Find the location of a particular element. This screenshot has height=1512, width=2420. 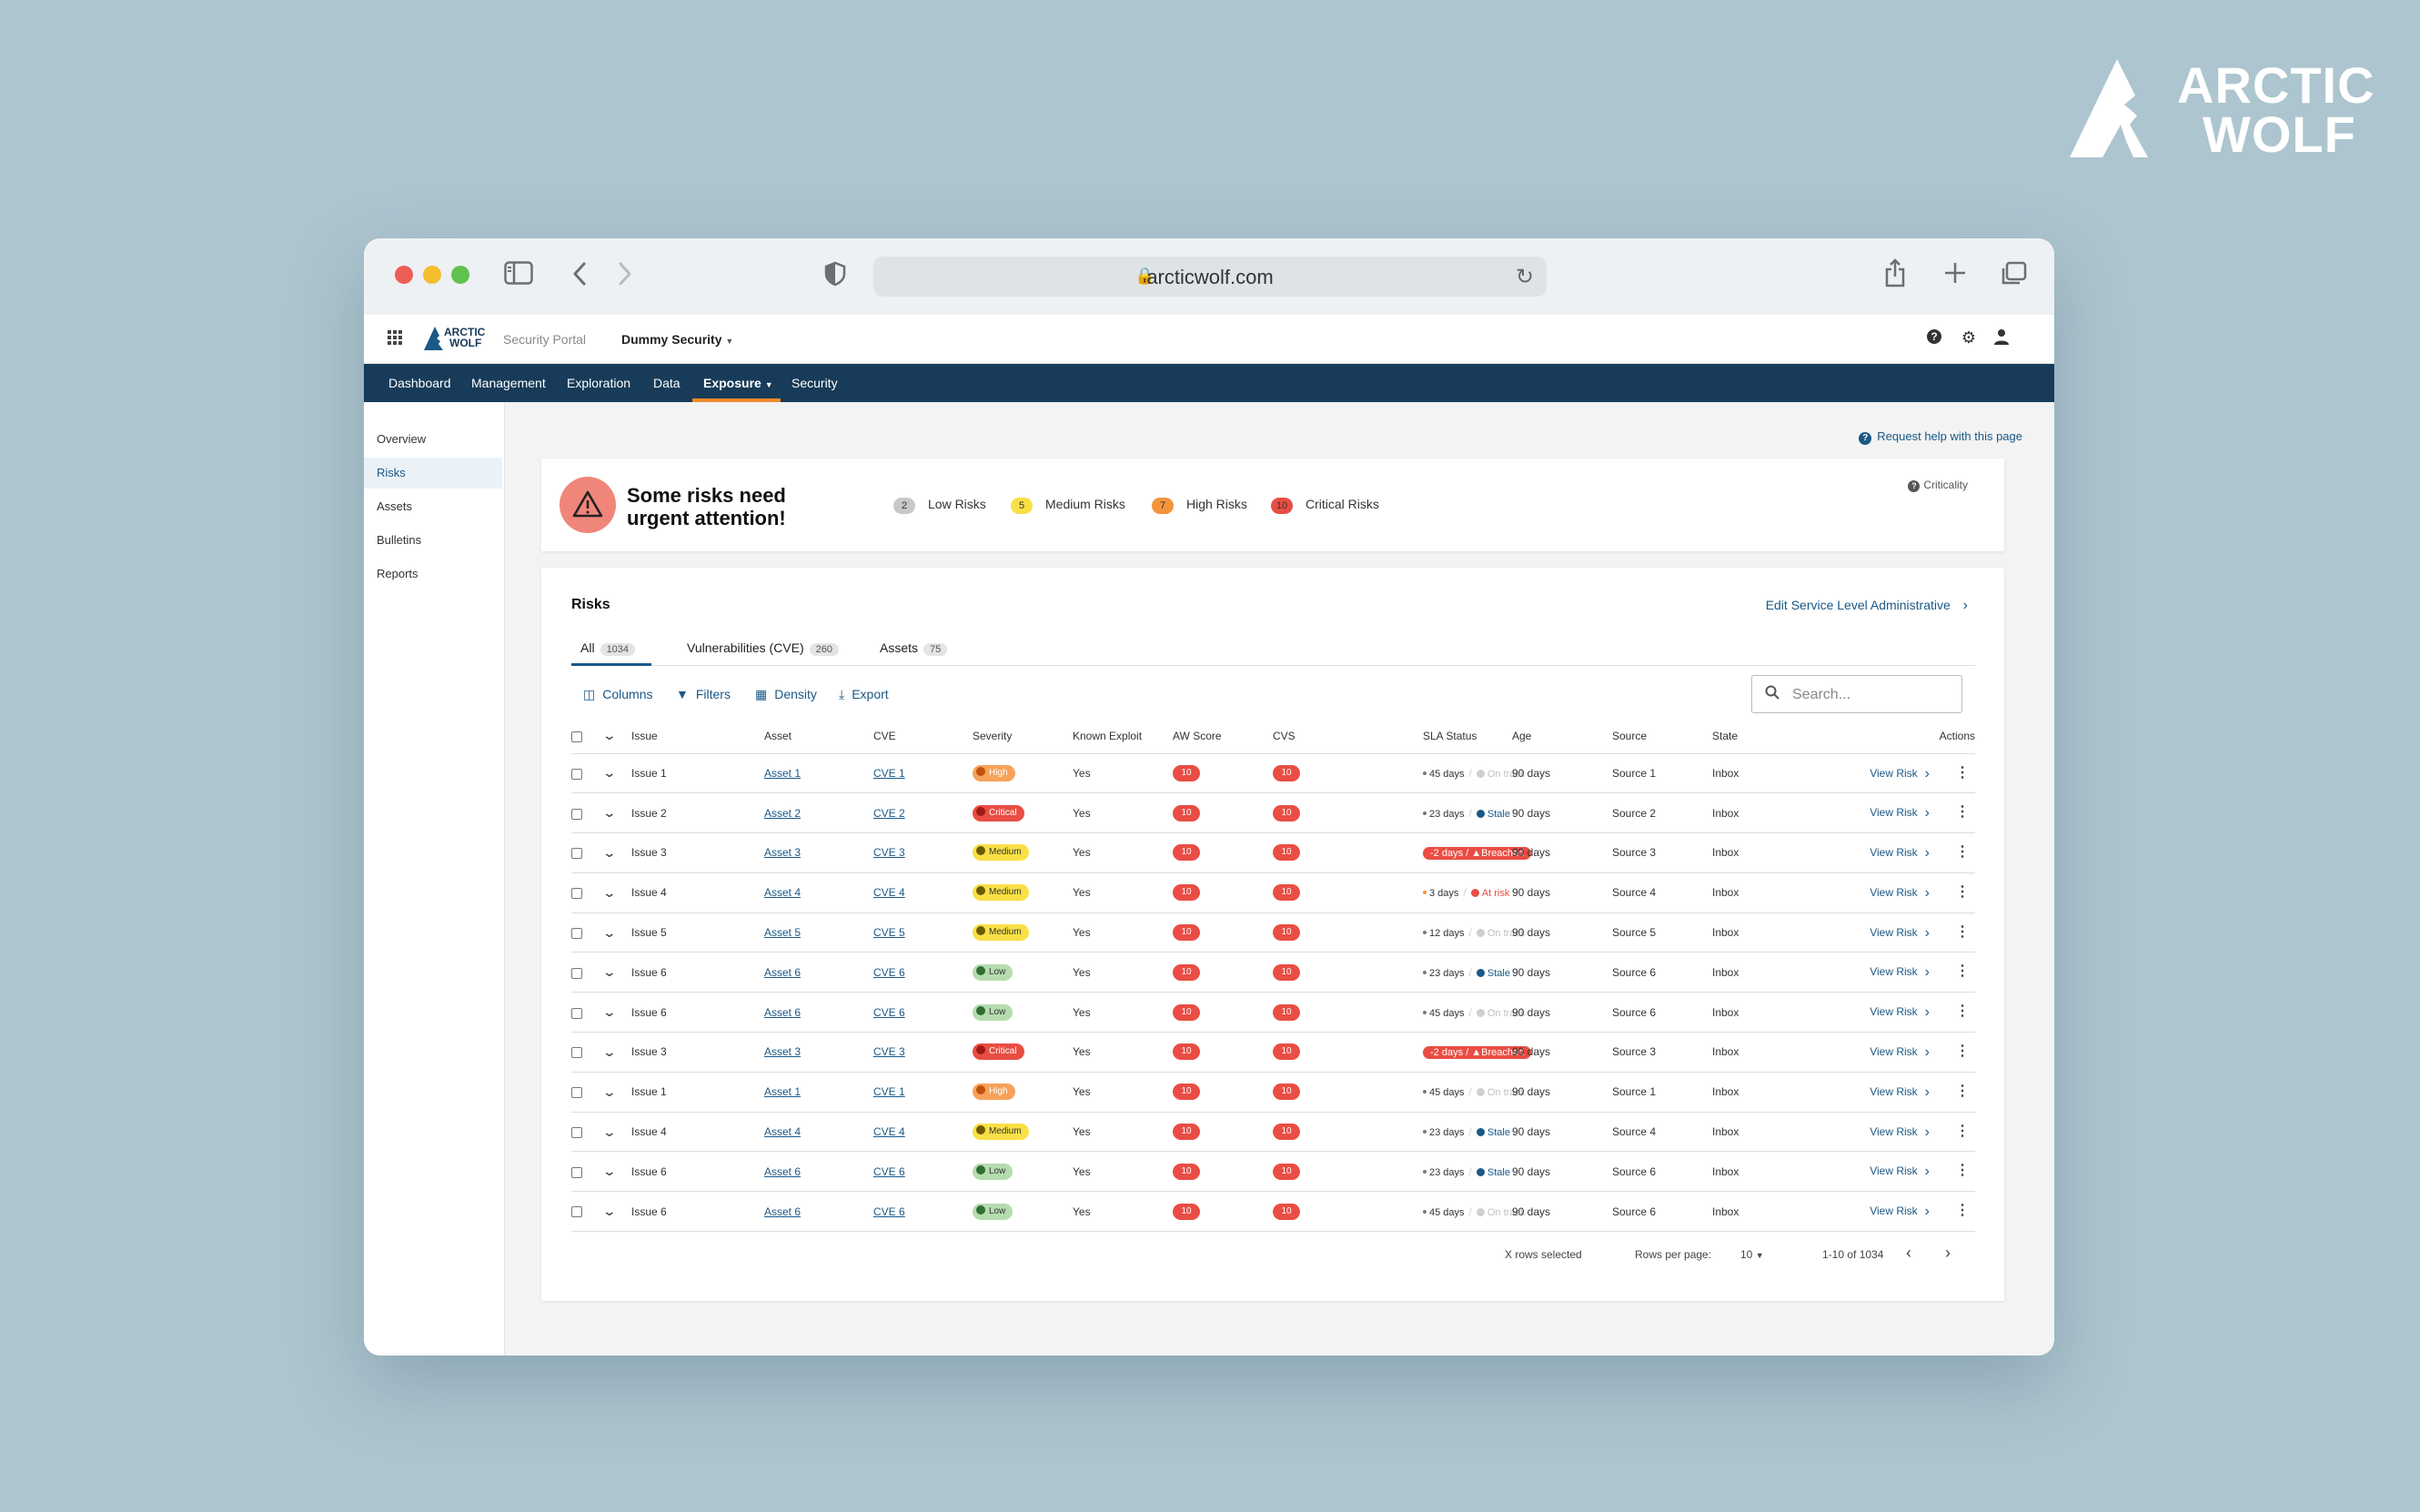

column-header-source: Source is located at coordinates (1662, 737).